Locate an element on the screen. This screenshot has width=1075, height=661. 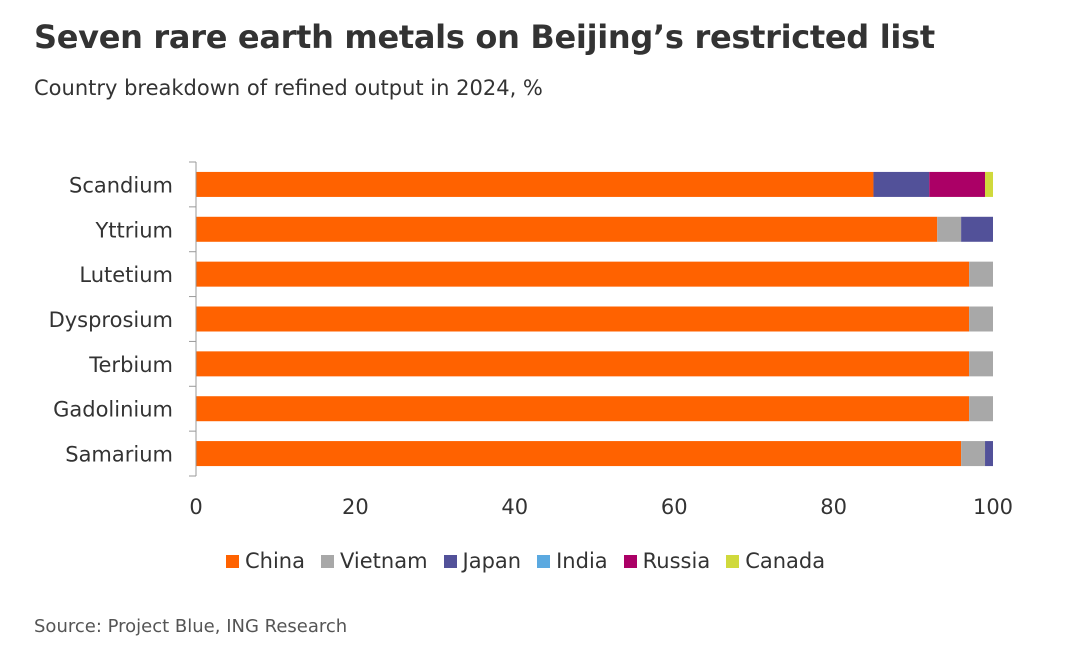
legend-label: China is located at coordinates (275, 561).